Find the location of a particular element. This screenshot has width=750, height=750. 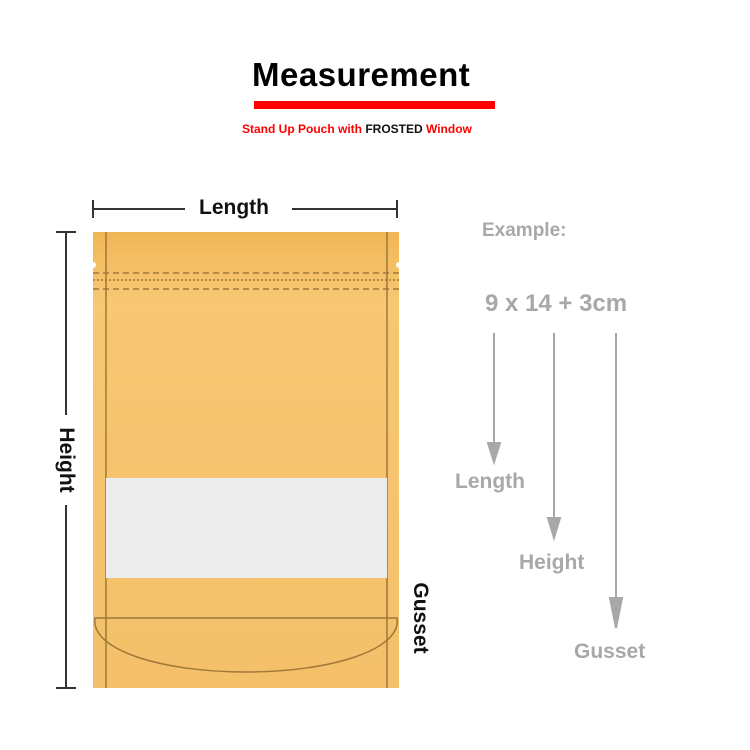

example-formula: 9 x 14 + 3cm is located at coordinates (556, 303).